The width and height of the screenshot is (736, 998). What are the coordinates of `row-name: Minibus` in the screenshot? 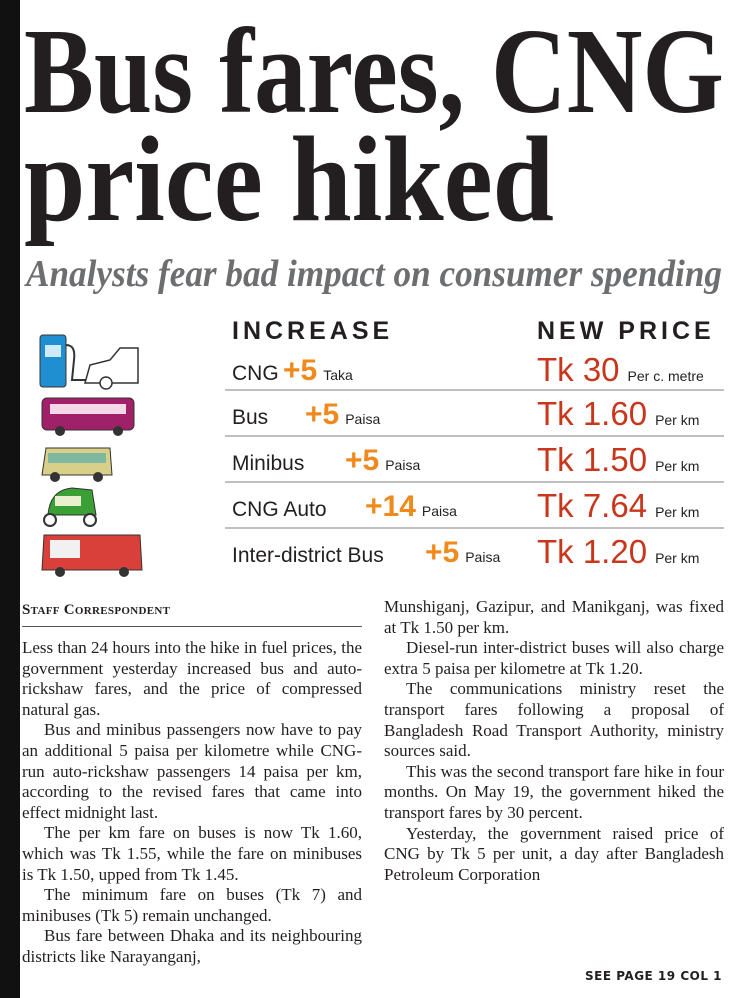 It's located at (268, 463).